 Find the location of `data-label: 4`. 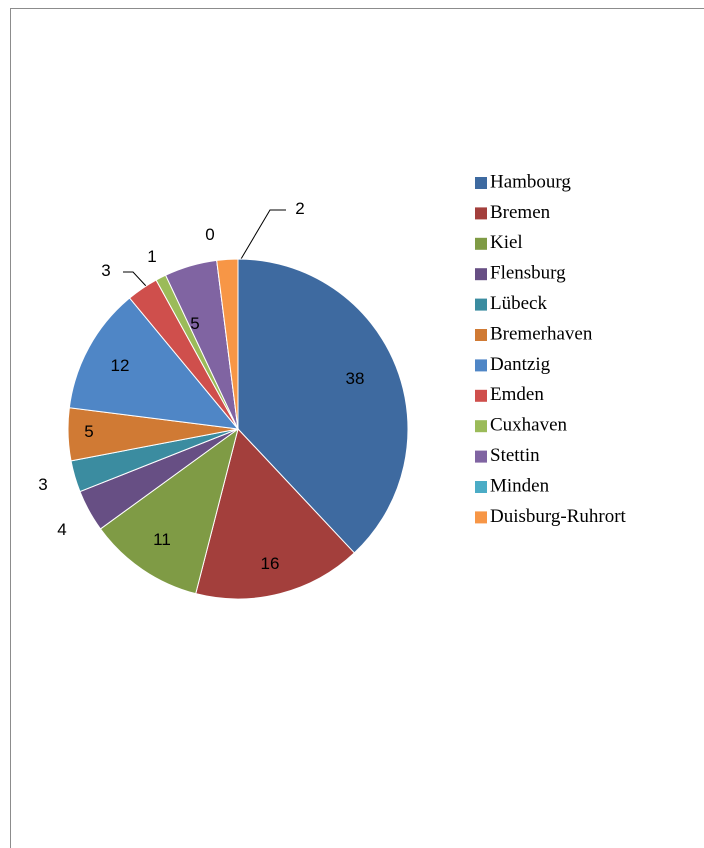

data-label: 4 is located at coordinates (61, 529).